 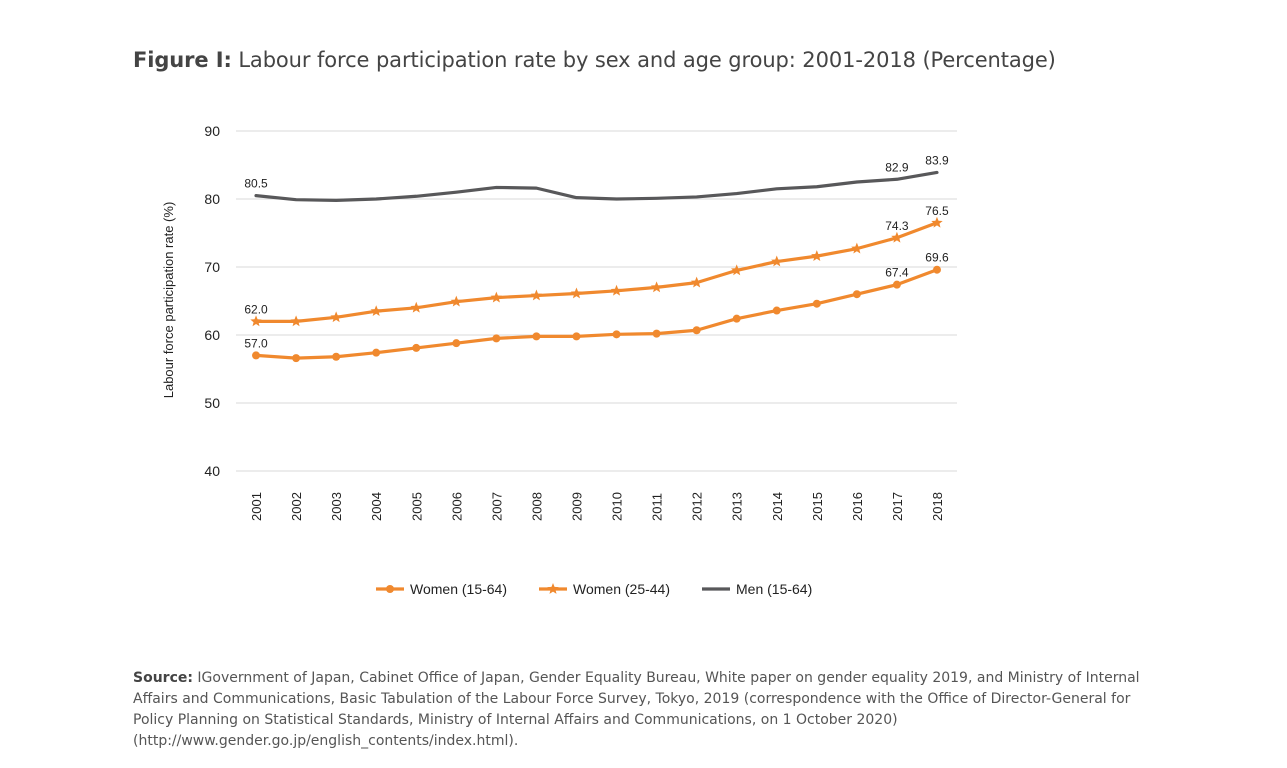 What do you see at coordinates (212, 131) in the screenshot?
I see `y-tick-label: 90` at bounding box center [212, 131].